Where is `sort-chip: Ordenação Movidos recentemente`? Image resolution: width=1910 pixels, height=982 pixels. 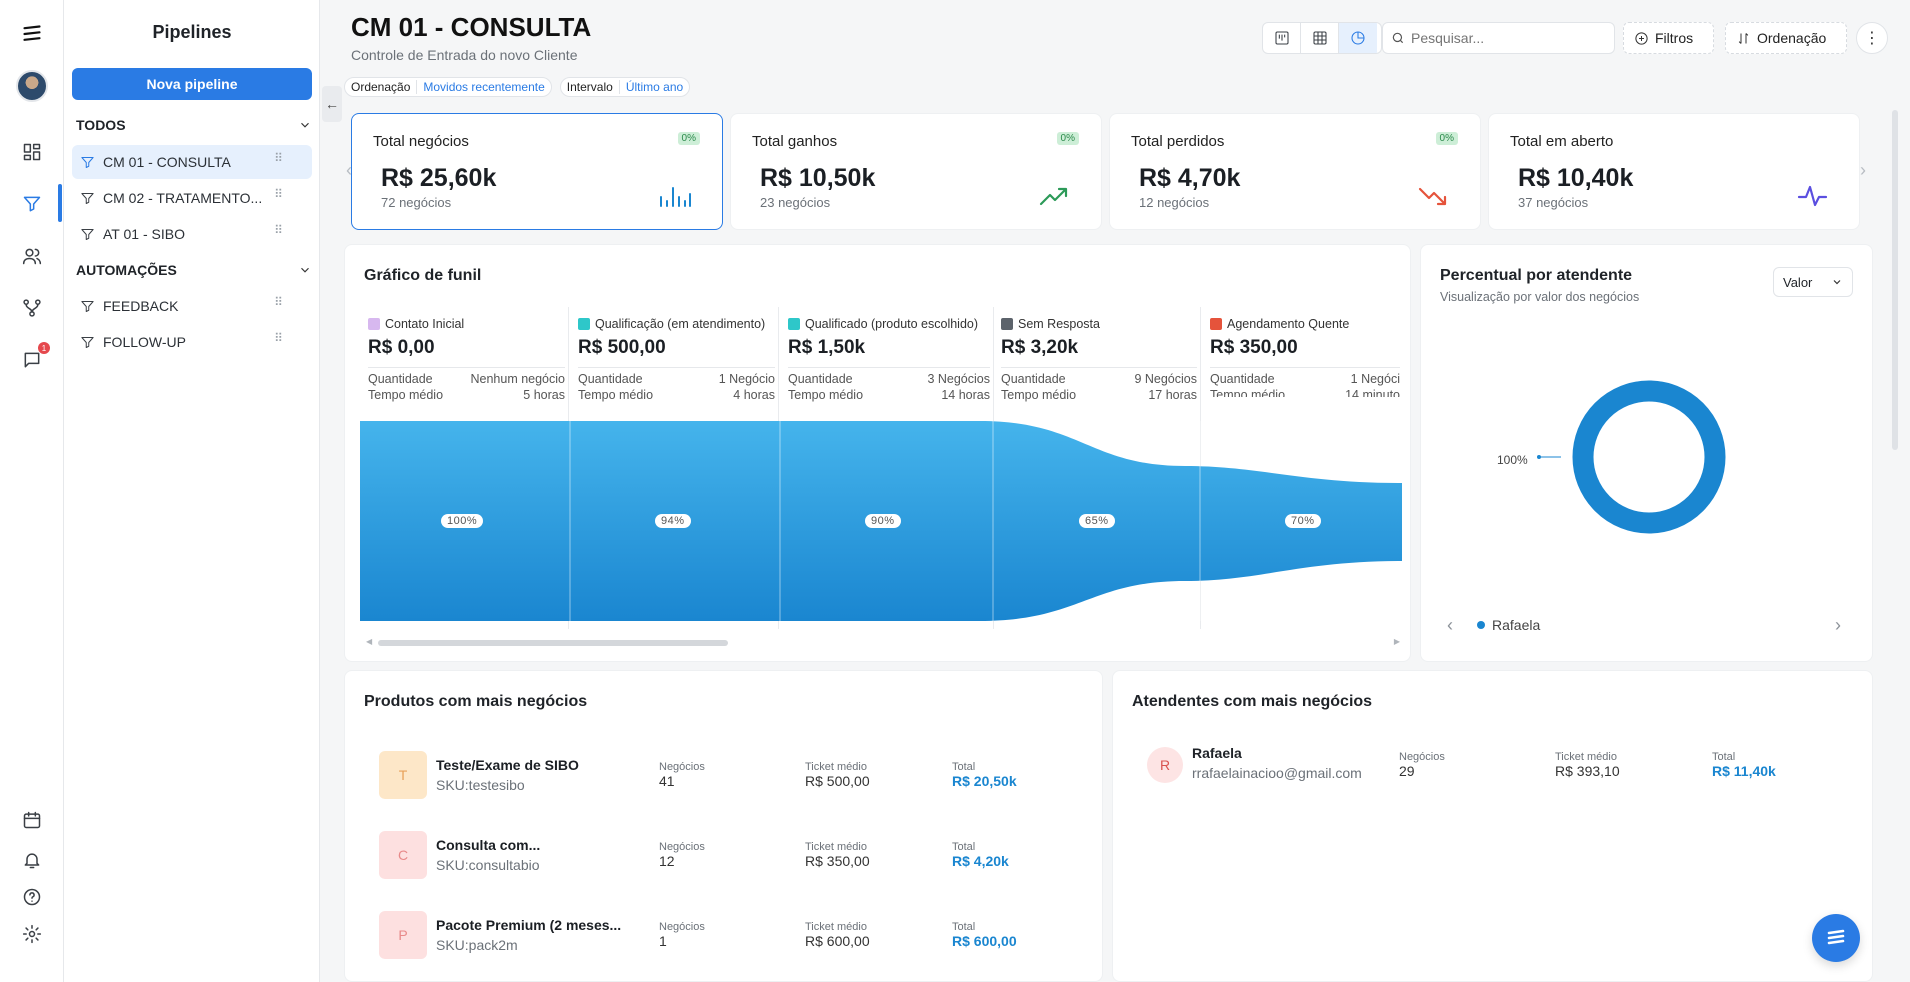 sort-chip: Ordenação Movidos recentemente is located at coordinates (448, 87).